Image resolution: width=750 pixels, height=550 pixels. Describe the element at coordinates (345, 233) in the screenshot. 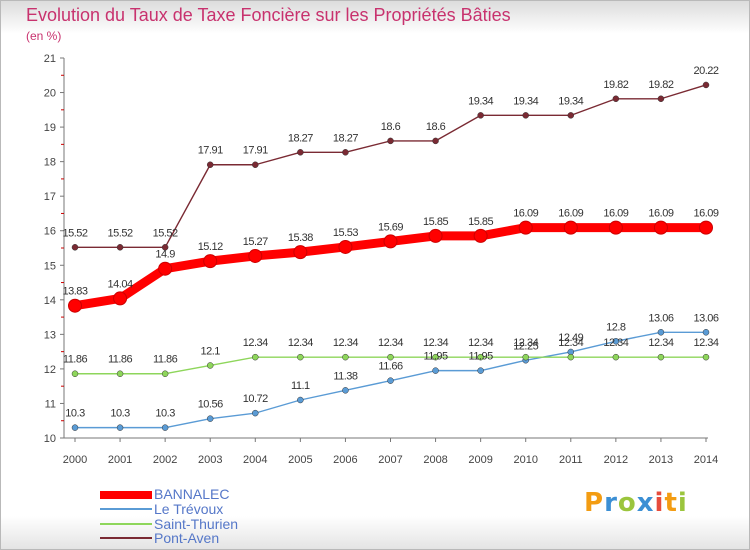

I see `data-label-bannalec: 15.53` at that location.